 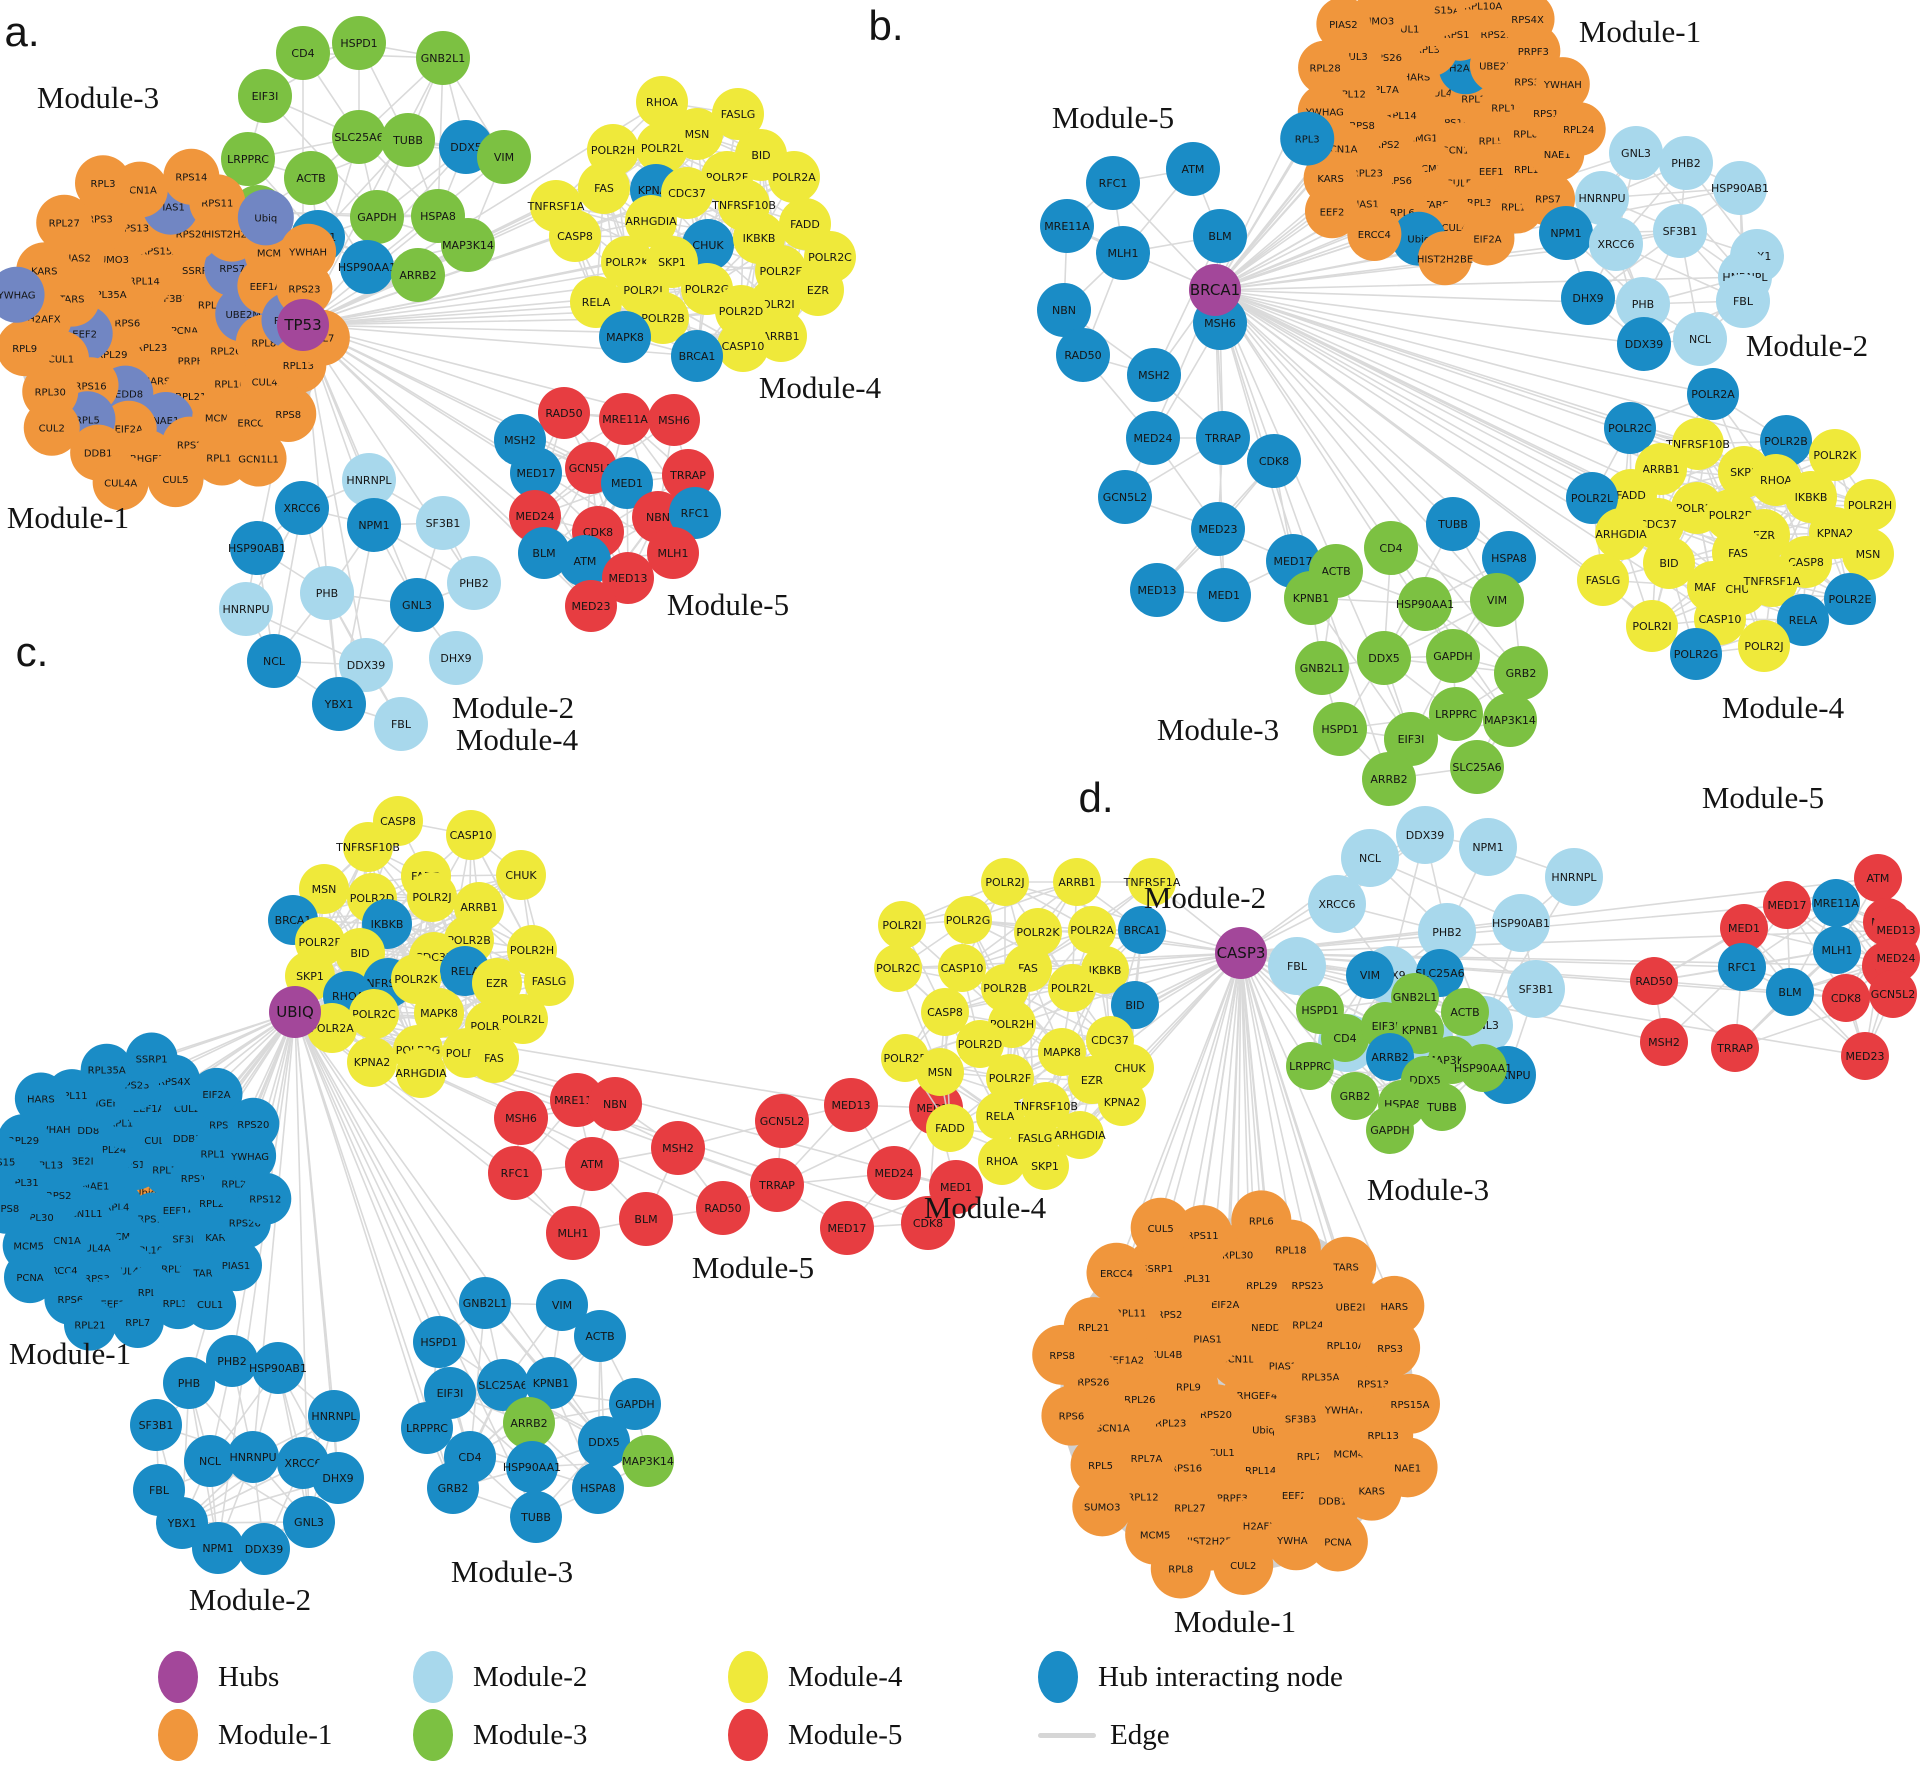 I want to click on node-RPL28, so click(x=1325, y=67).